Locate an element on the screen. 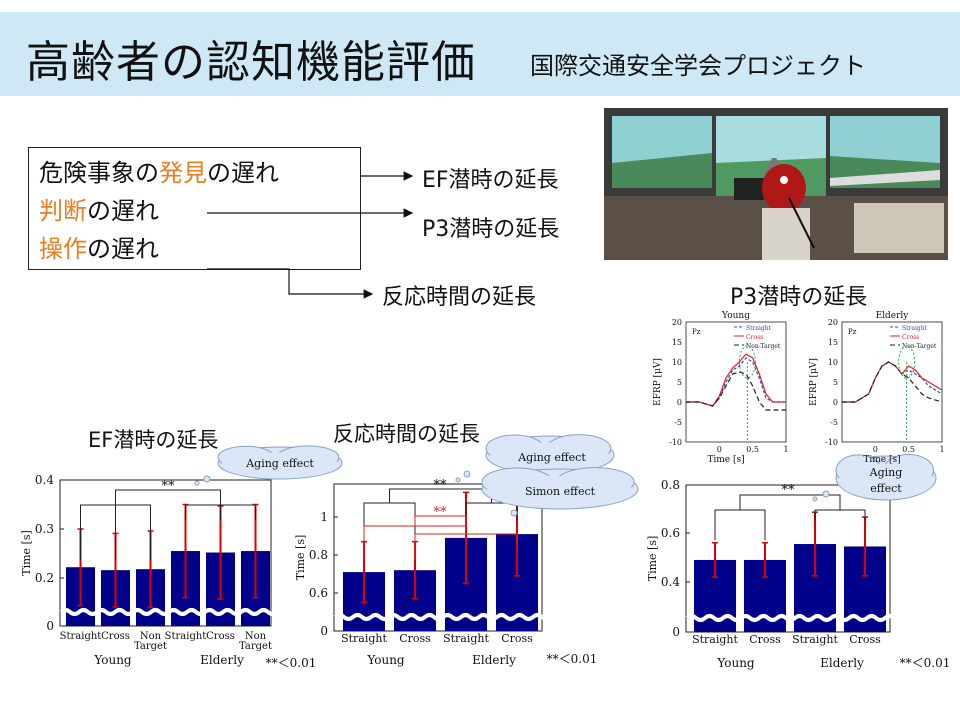 Image resolution: width=960 pixels, height=720 pixels. chart1-callout-aging-text: Aging effect is located at coordinates (551, 457).